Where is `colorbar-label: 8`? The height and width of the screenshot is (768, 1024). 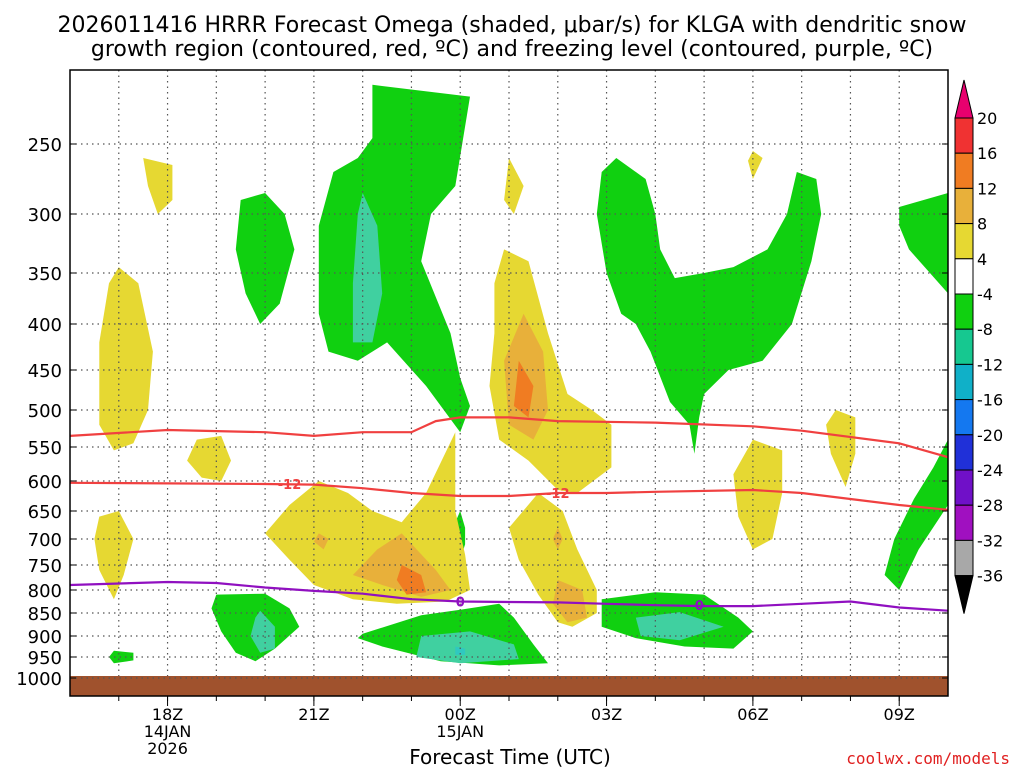
colorbar-label: 8 is located at coordinates (982, 224).